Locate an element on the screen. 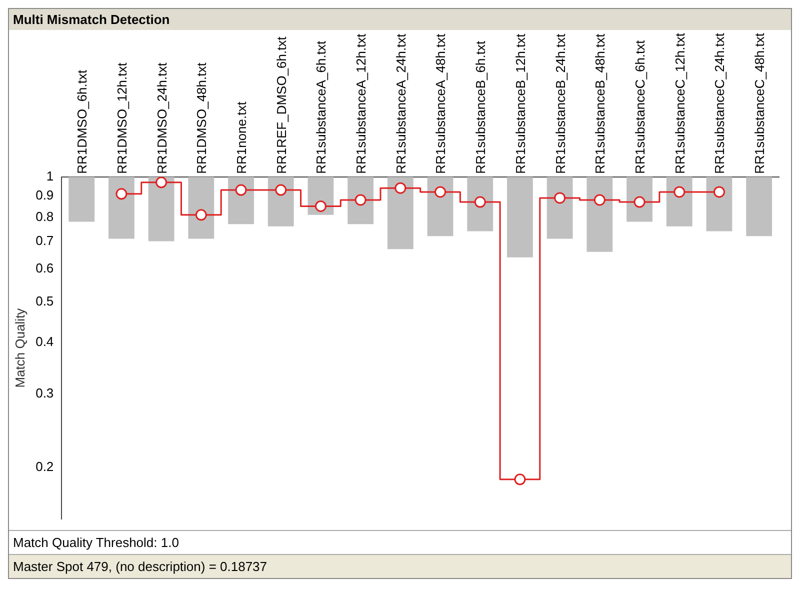 Image resolution: width=798 pixels, height=598 pixels. y-tick-label: 1 is located at coordinates (50, 176).